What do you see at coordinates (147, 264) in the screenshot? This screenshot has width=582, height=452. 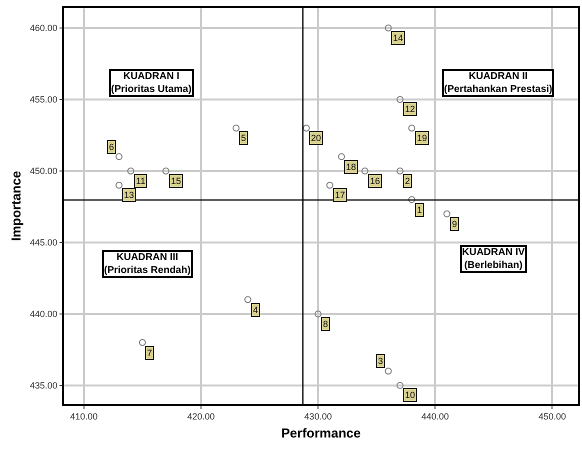 I see `annotation: KUADRAN III (Prioritas Rendah)` at bounding box center [147, 264].